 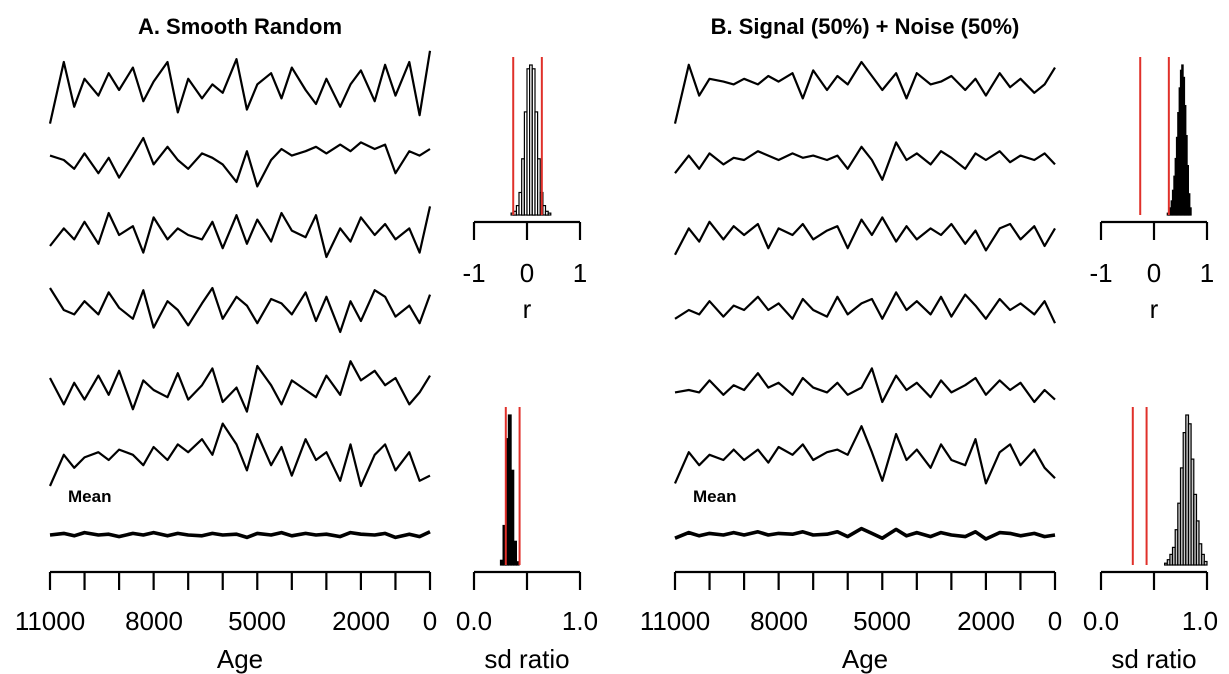 What do you see at coordinates (361, 621) in the screenshot?
I see `panel-a-age-tick-label: 2000` at bounding box center [361, 621].